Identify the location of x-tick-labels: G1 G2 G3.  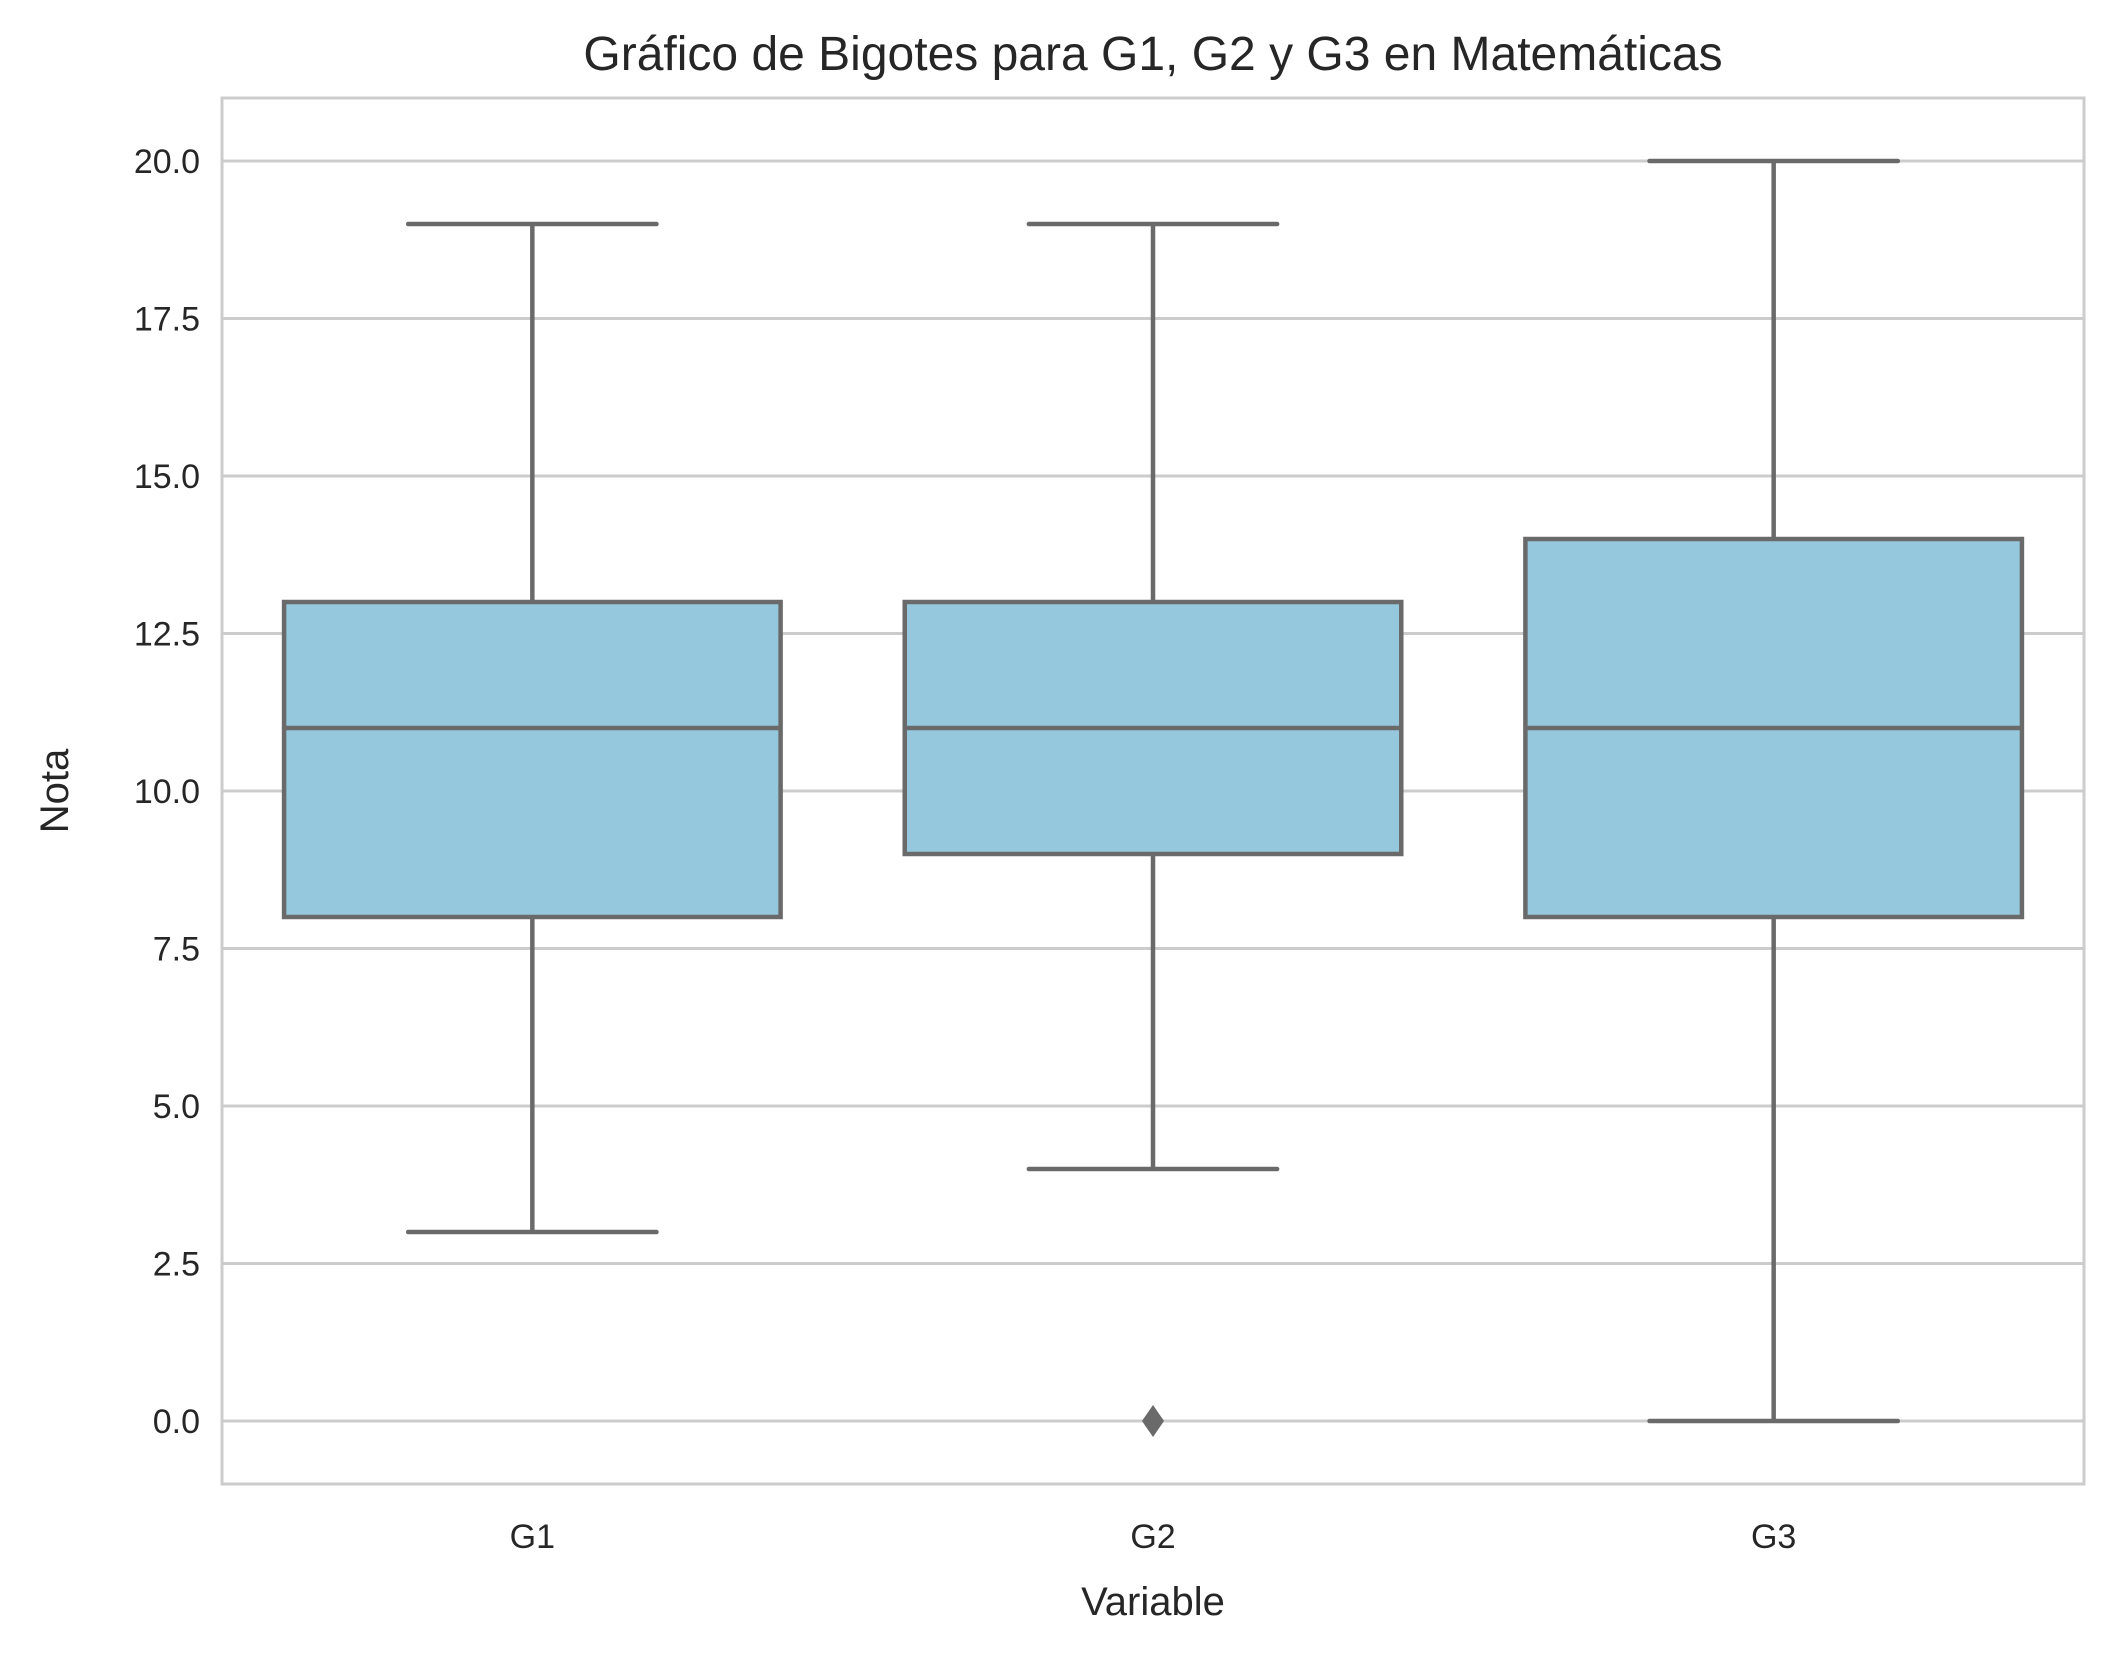
(1153, 1537).